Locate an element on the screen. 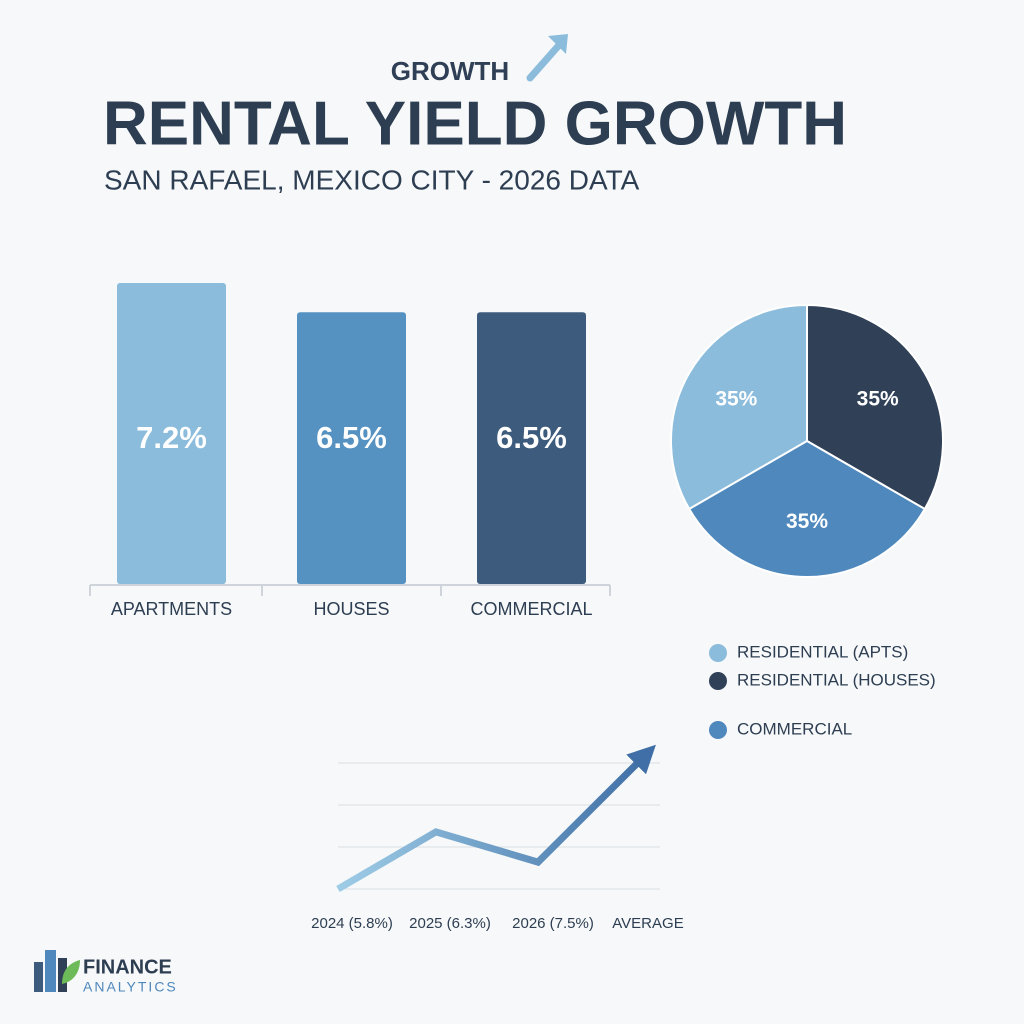 The width and height of the screenshot is (1024, 1024). x-tick-label: COMMERCIAL is located at coordinates (531, 609).